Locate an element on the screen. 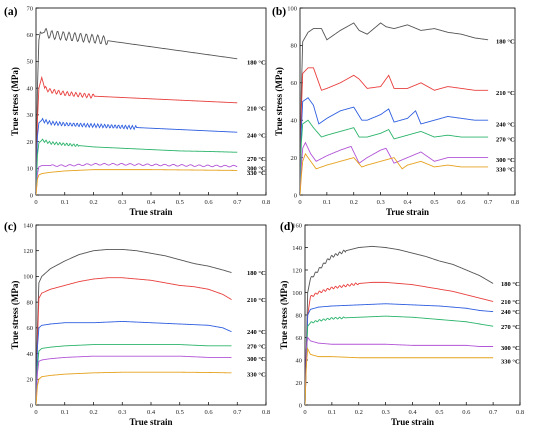 This screenshot has width=550, height=439. y-tick-label: 160 is located at coordinates (297, 225).